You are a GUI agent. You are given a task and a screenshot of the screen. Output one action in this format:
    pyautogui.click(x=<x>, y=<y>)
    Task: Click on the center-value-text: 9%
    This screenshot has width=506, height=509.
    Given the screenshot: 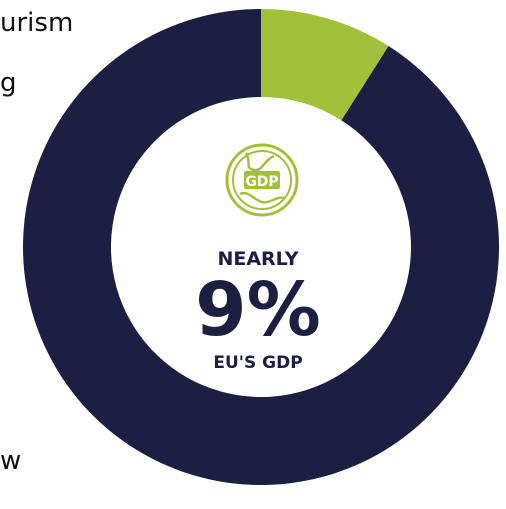 What is the action you would take?
    pyautogui.click(x=258, y=310)
    